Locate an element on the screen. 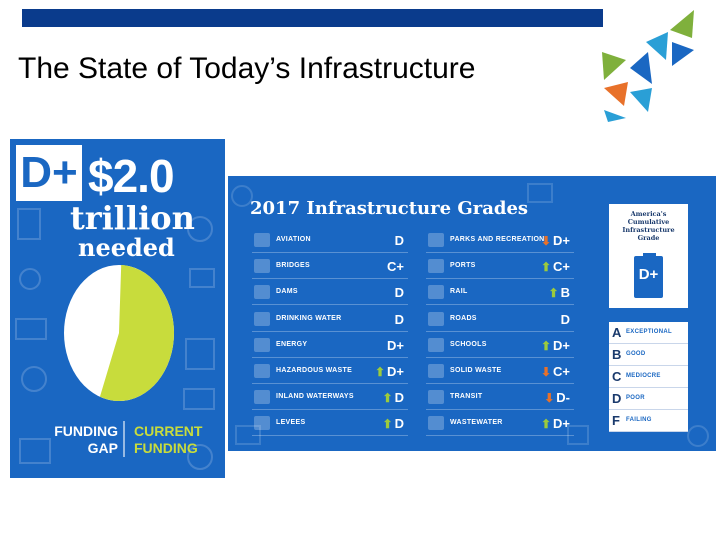 This screenshot has width=720, height=540. water-drop-icon is located at coordinates (262, 318).